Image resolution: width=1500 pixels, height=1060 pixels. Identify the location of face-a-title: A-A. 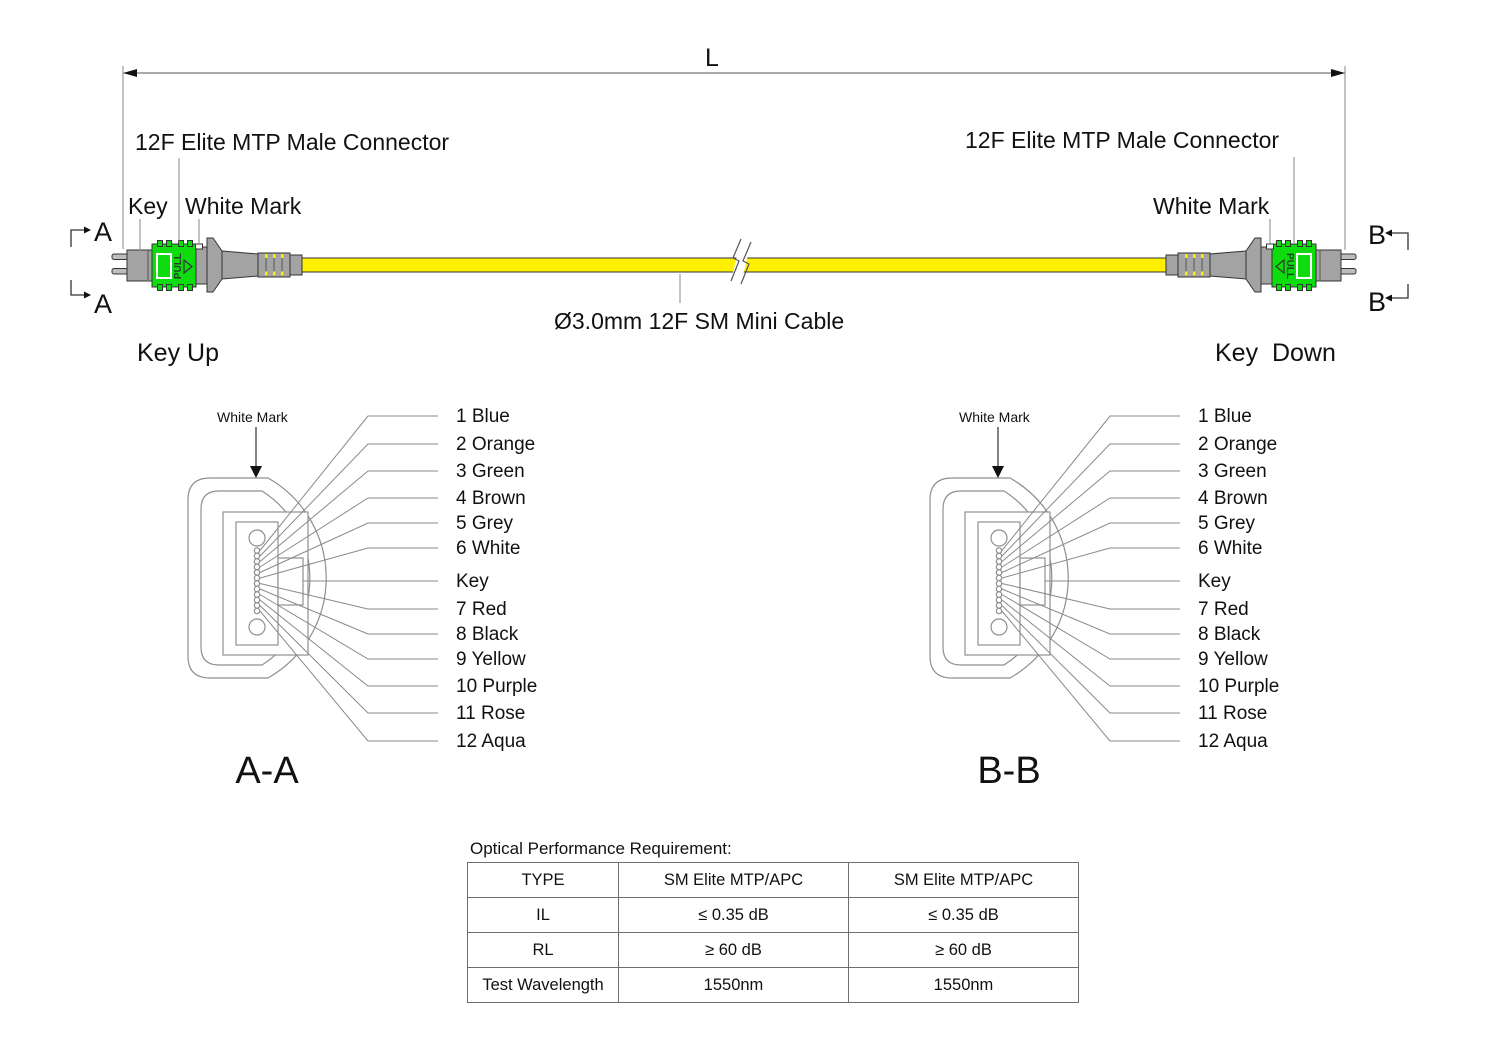
(267, 771).